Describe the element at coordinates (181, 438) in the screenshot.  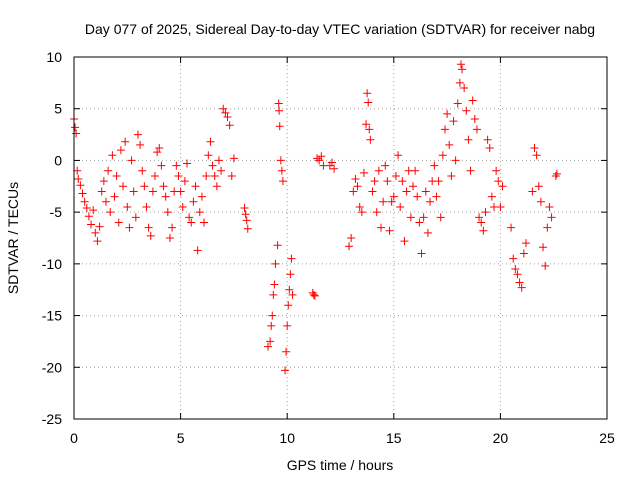
I see `x-tick-label: 5` at that location.